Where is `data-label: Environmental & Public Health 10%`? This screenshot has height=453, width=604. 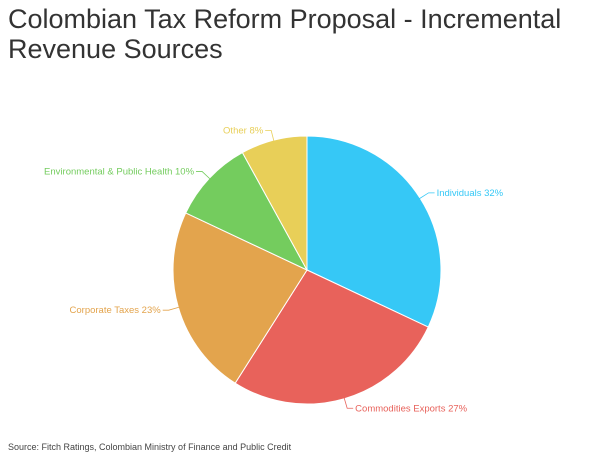
data-label: Environmental & Public Health 10% is located at coordinates (119, 171).